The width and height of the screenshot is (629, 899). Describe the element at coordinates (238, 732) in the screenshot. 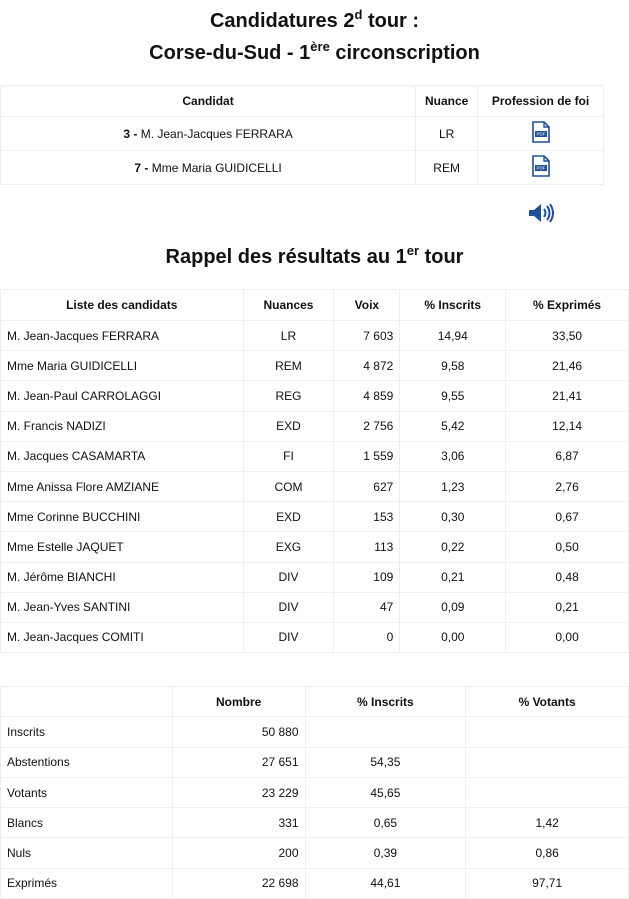

I see `nombre-cell: 50 880` at that location.